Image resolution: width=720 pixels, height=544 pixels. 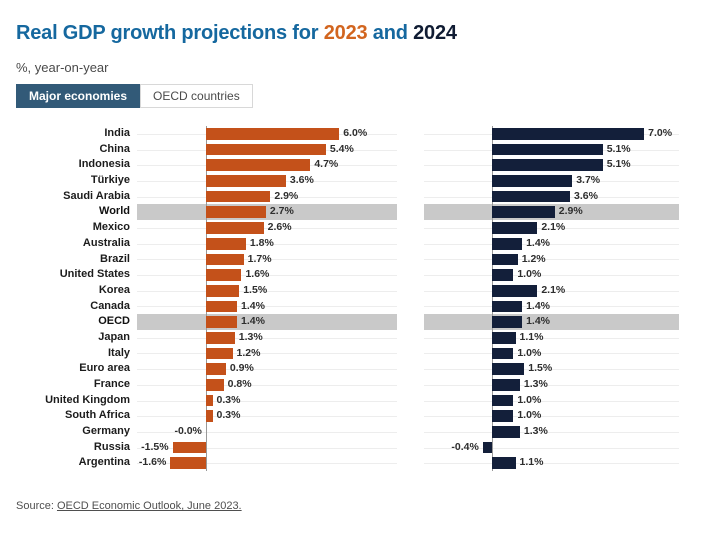 What do you see at coordinates (535, 431) in the screenshot?
I see `value-label: 1.3%` at bounding box center [535, 431].